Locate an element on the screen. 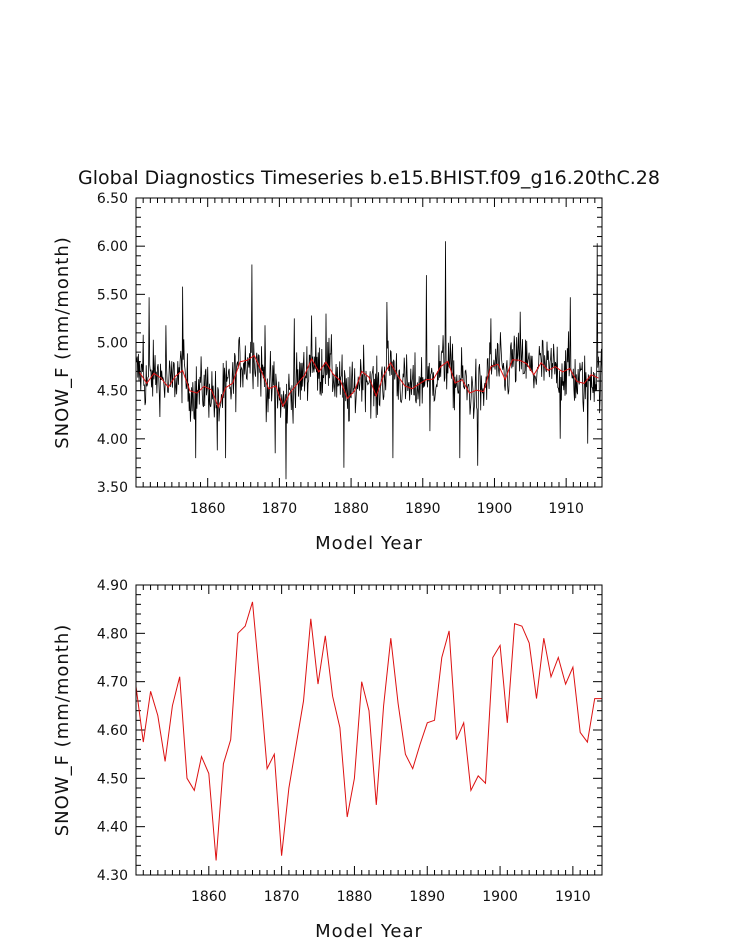  y-tick-label: 4.80 is located at coordinates (112, 634).